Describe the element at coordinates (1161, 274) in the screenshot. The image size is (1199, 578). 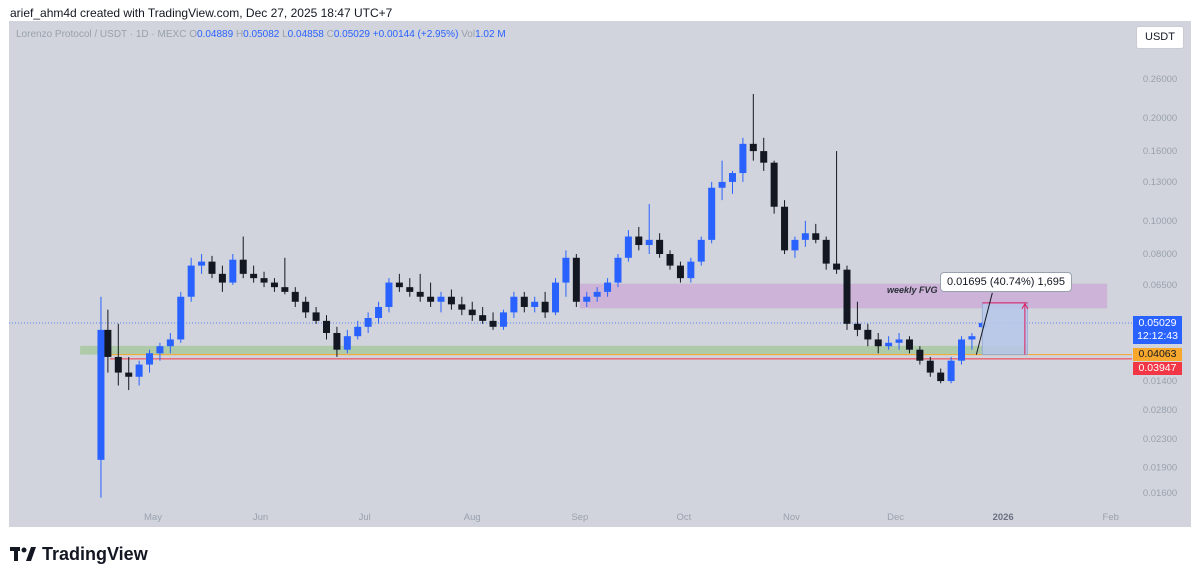
I see `price-axis` at that location.